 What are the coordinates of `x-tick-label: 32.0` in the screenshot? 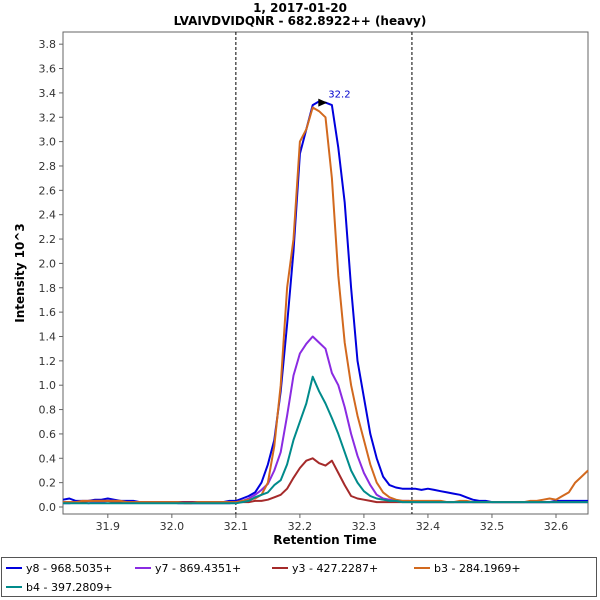 It's located at (172, 526).